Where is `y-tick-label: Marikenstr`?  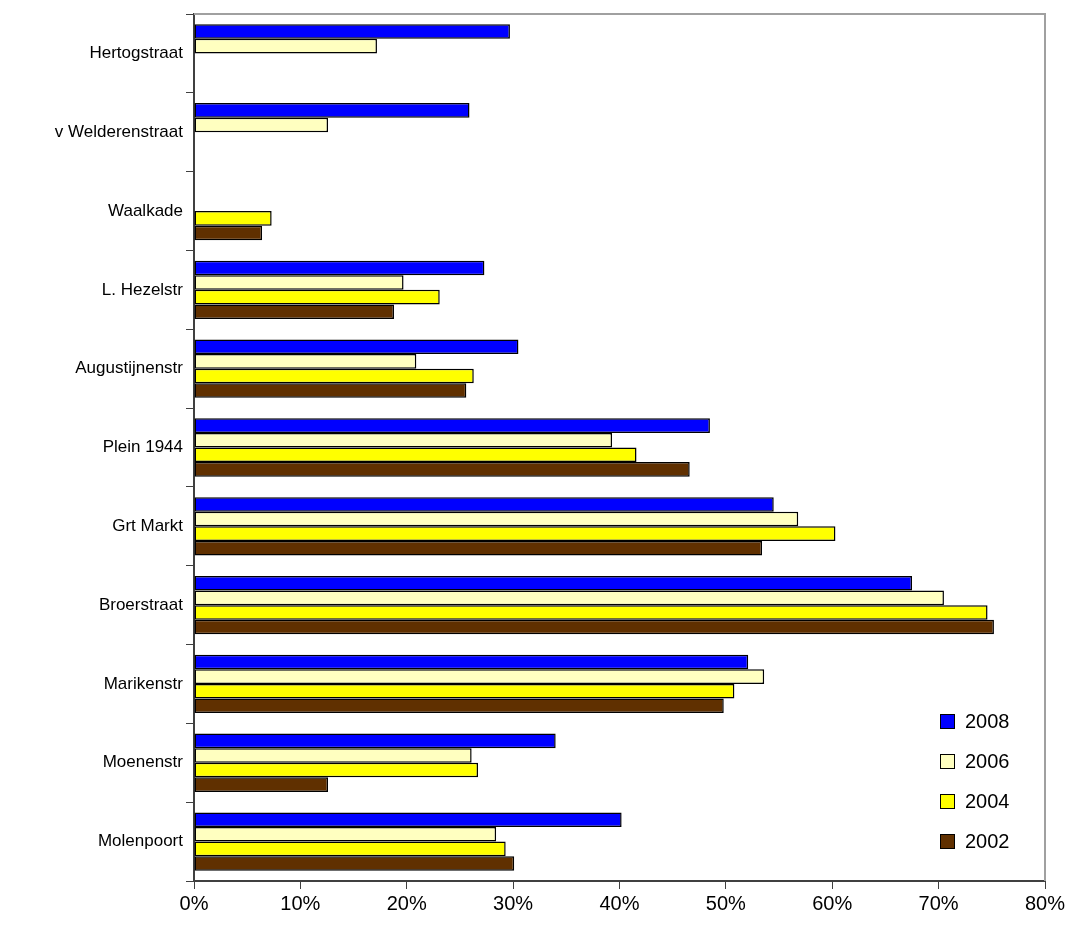
y-tick-label: Marikenstr is located at coordinates (143, 683).